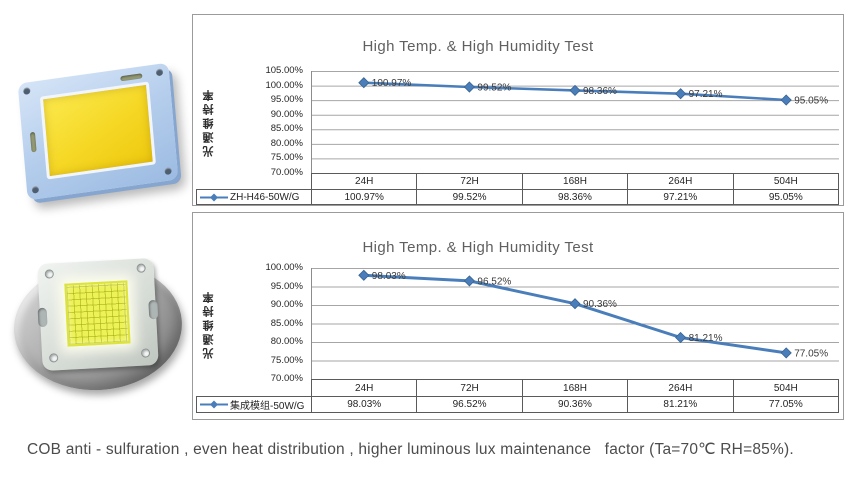 The width and height of the screenshot is (851, 477). I want to click on data-point-label: 97.21%, so click(706, 94).